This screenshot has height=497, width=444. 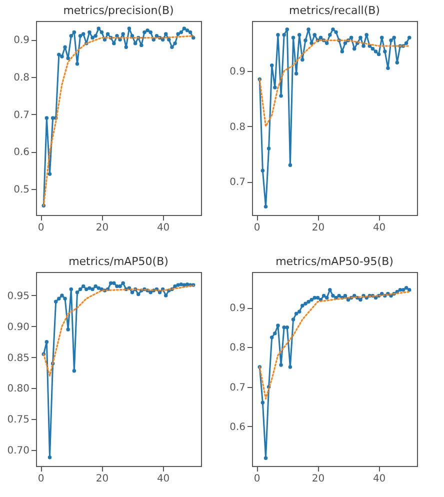 I want to click on chart-title: metrics/mAP50-95(B), so click(x=335, y=261).